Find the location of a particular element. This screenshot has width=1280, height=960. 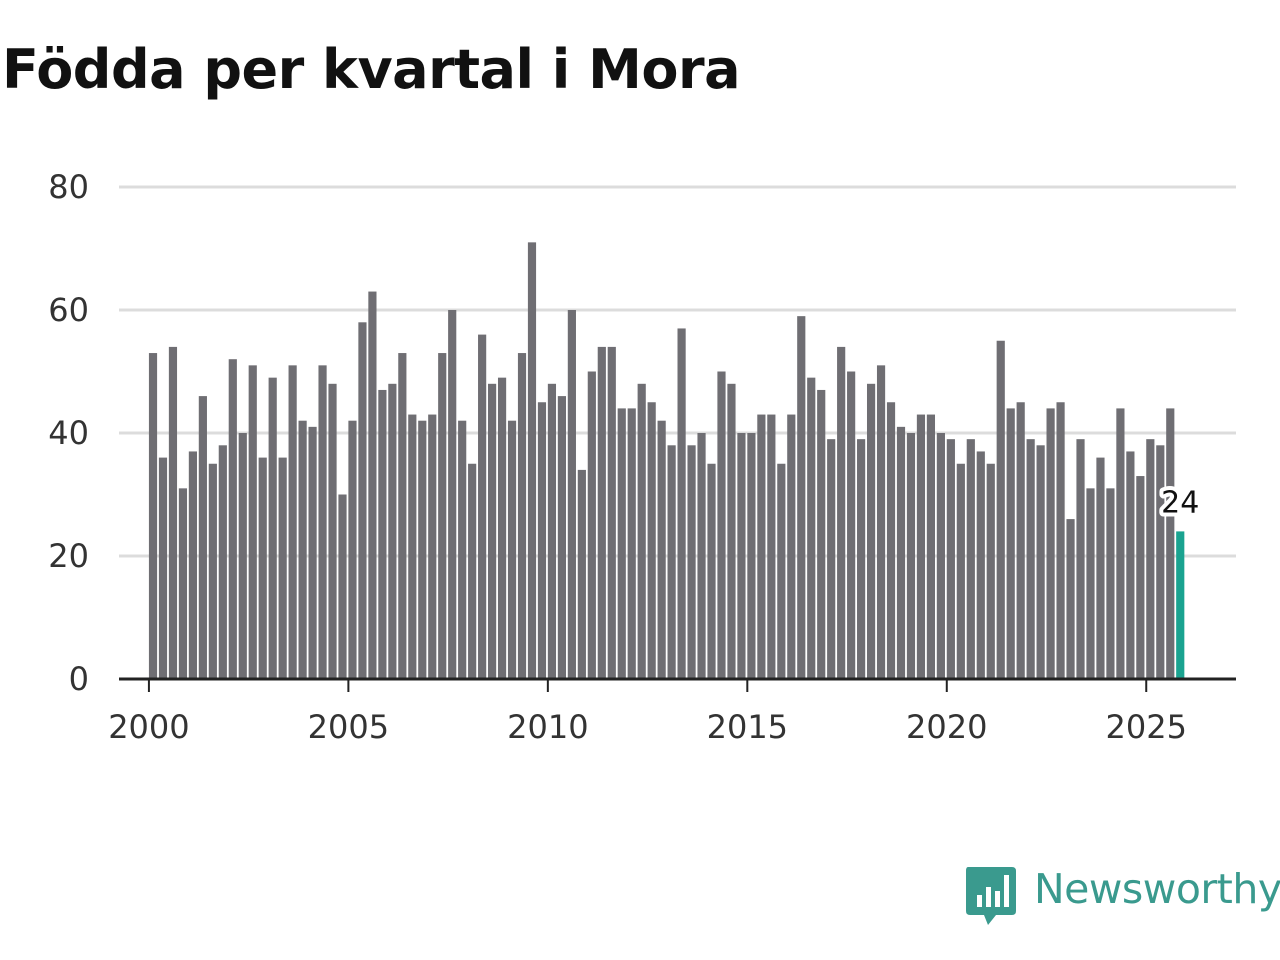

x-tick-label: 2025 is located at coordinates (1146, 727).